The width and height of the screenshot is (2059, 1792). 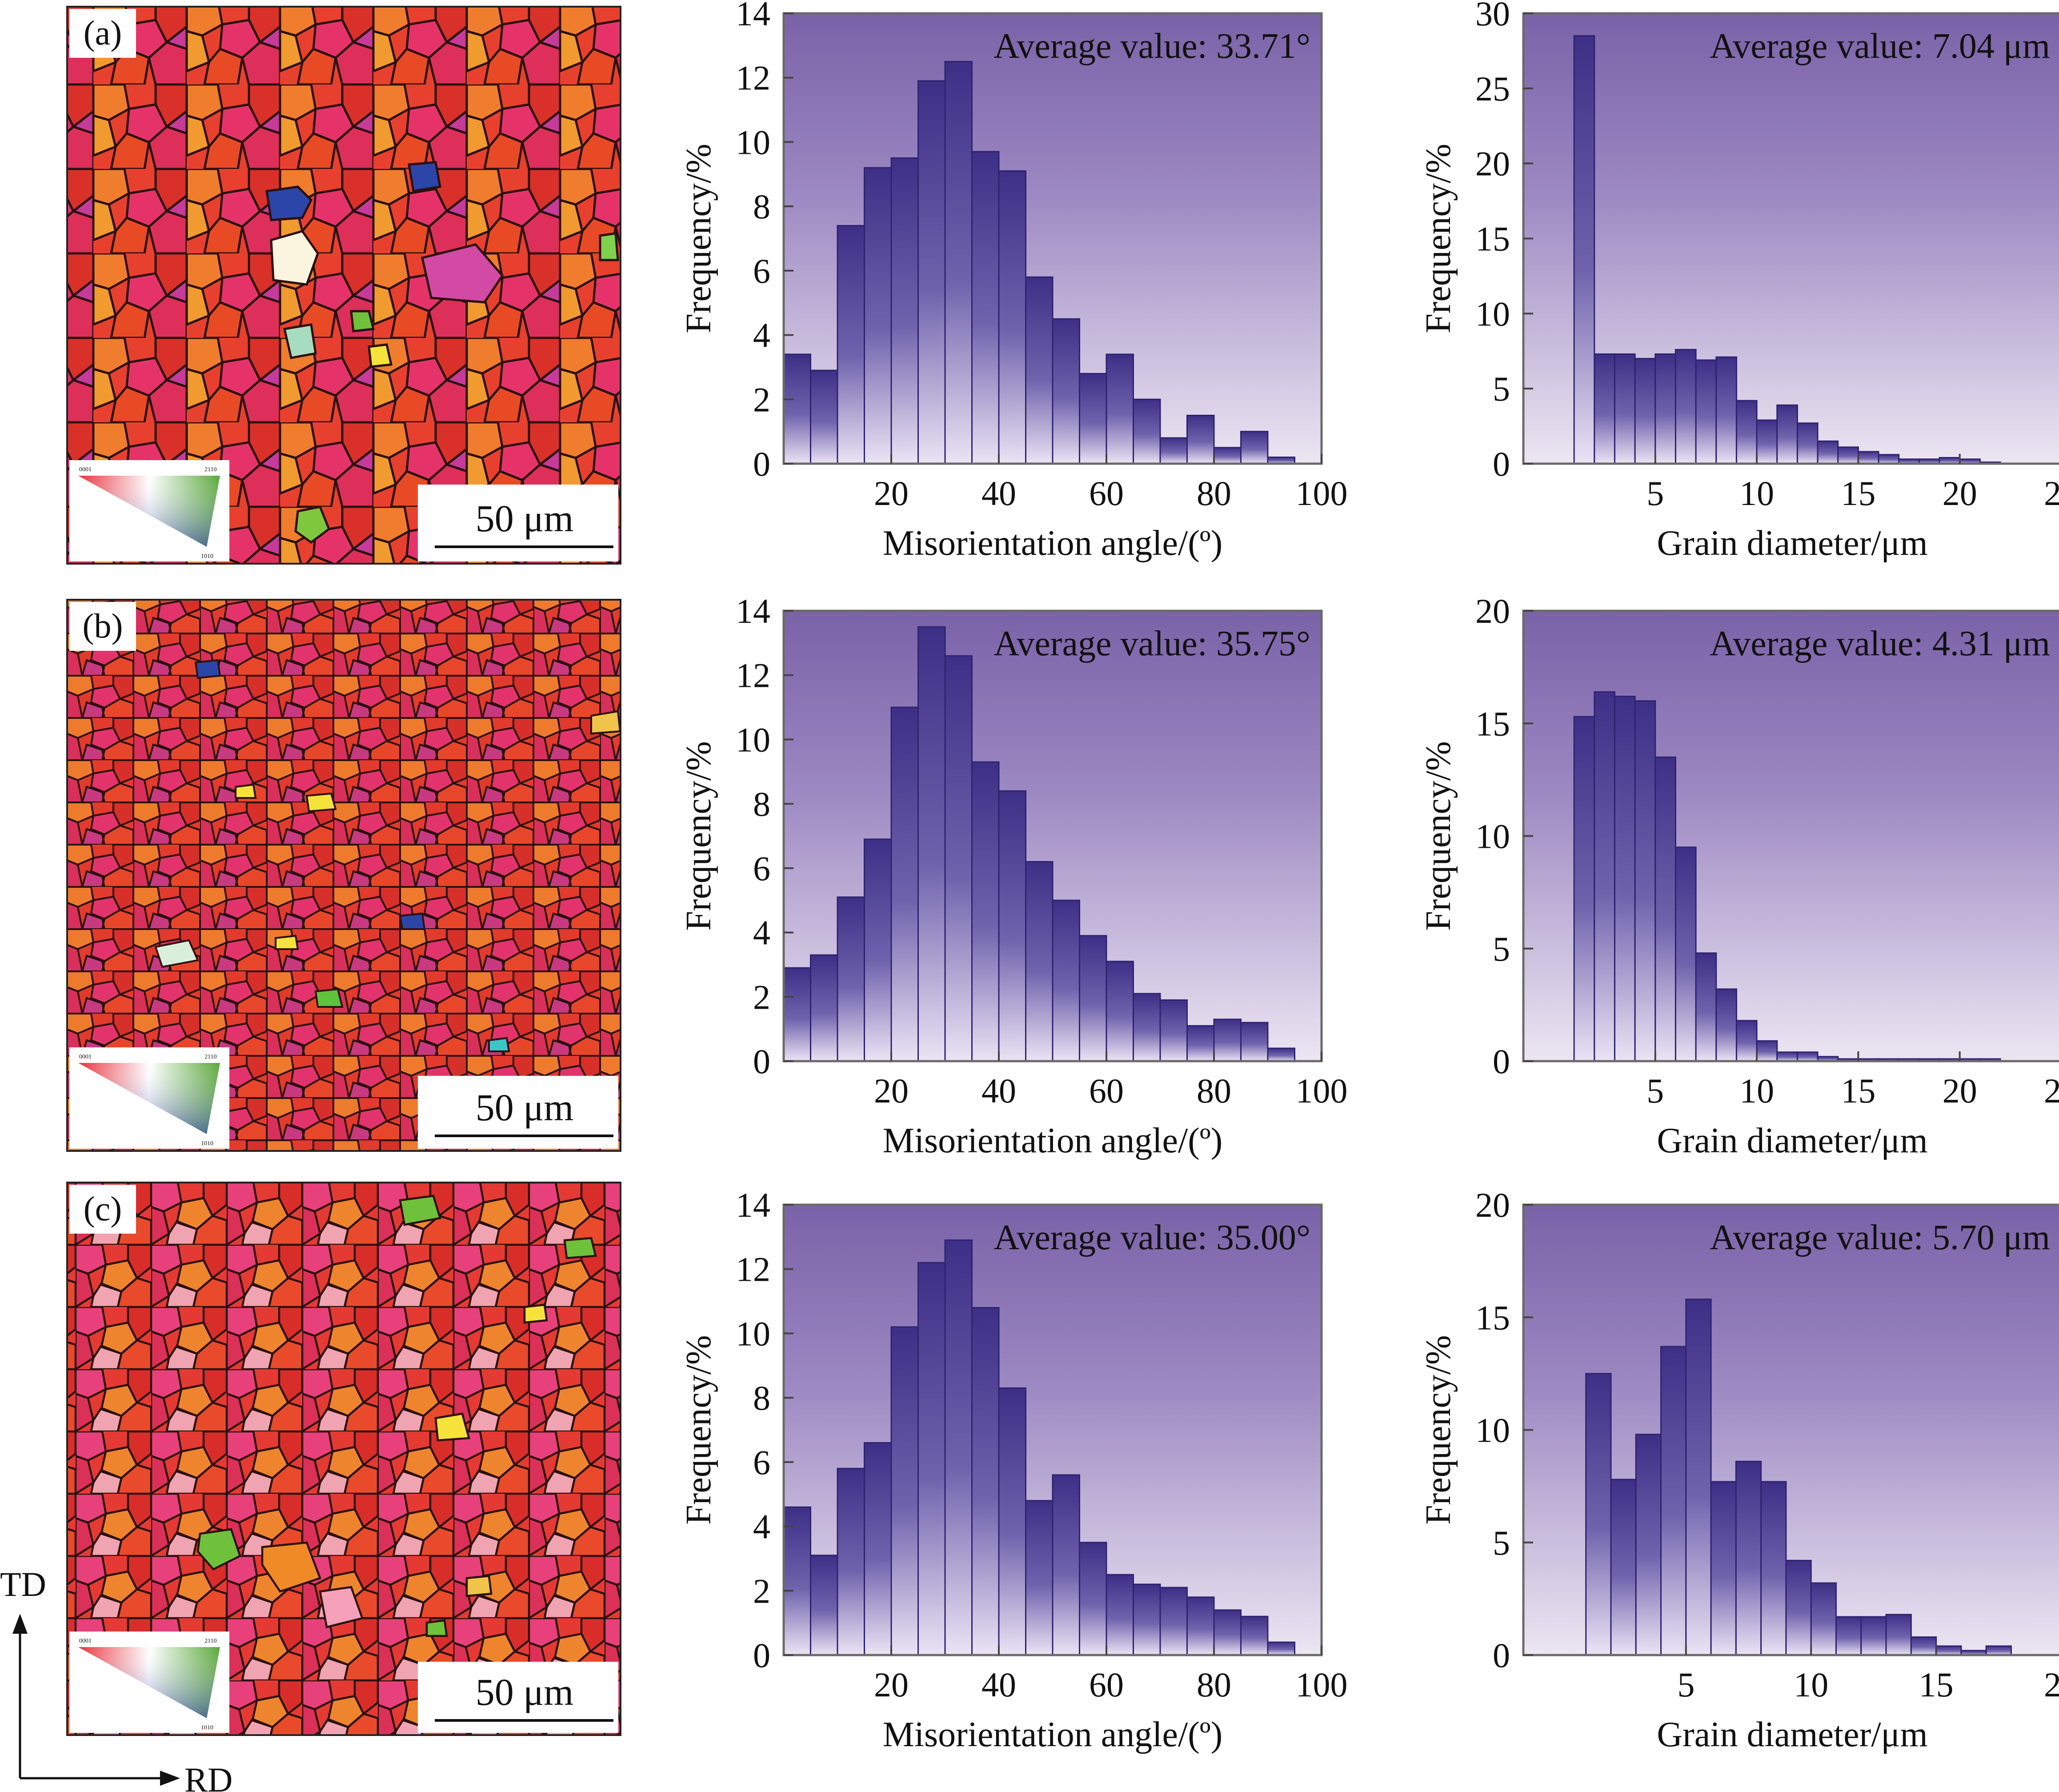 What do you see at coordinates (1936, 1684) in the screenshot?
I see `x-tick-label: 15` at bounding box center [1936, 1684].